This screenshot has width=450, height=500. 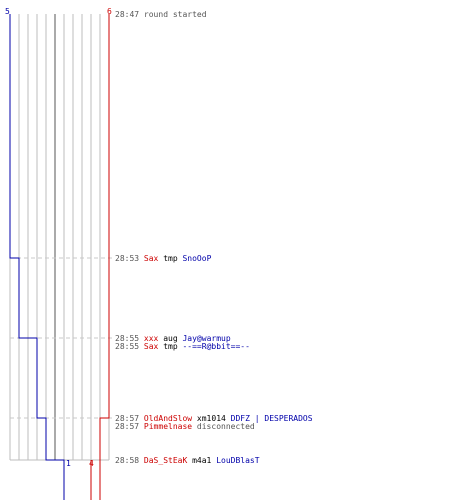 I want to click on red-player-name: xxx, so click(x=151, y=338).